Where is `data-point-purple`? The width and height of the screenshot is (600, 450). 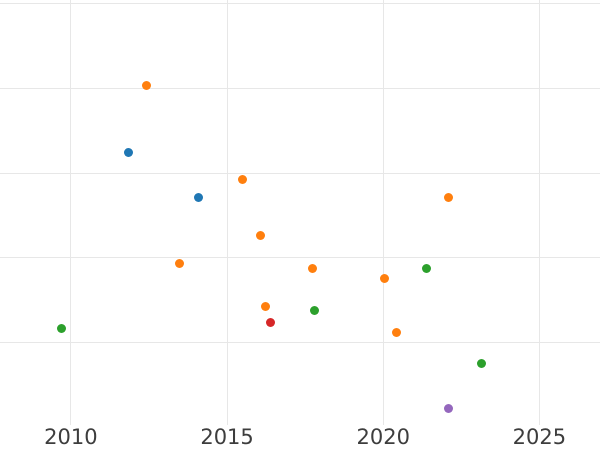
data-point-purple is located at coordinates (449, 409).